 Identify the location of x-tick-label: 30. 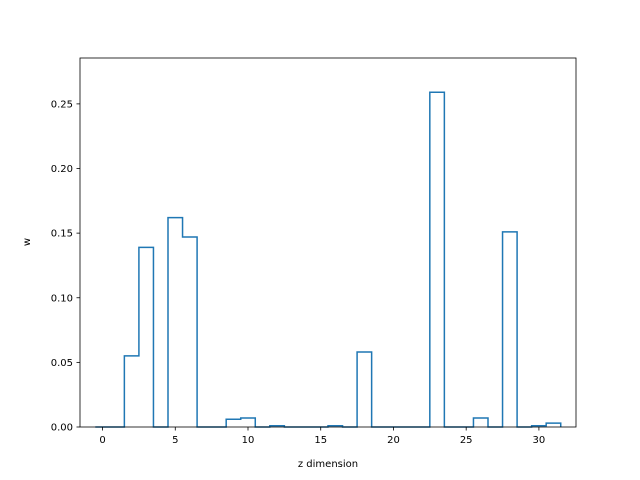
(539, 440).